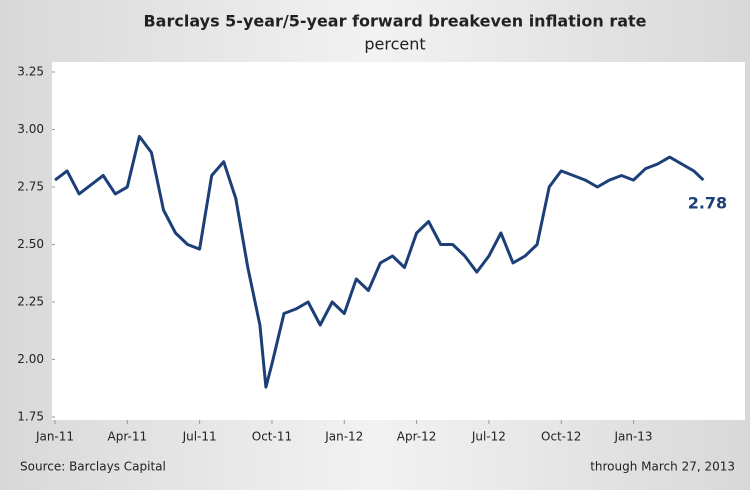  What do you see at coordinates (632, 437) in the screenshot?
I see `x-tick-label: Jan-13` at bounding box center [632, 437].